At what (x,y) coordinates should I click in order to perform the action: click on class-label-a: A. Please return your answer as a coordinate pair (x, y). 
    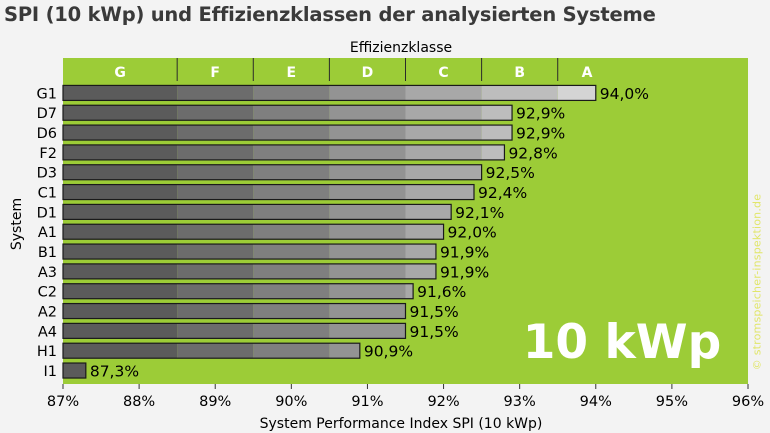
    Looking at the image, I should click on (587, 73).